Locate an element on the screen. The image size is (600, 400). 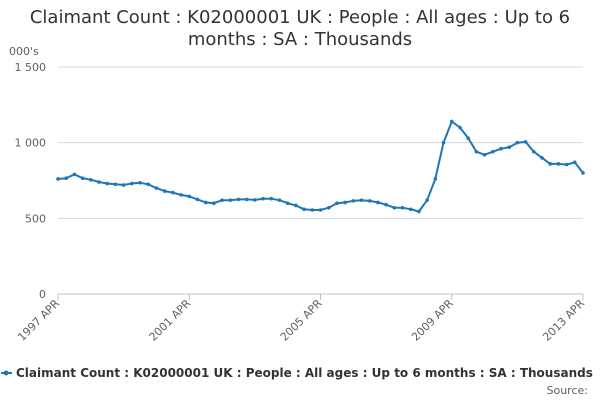
legend-marker-swatch is located at coordinates (6, 373).